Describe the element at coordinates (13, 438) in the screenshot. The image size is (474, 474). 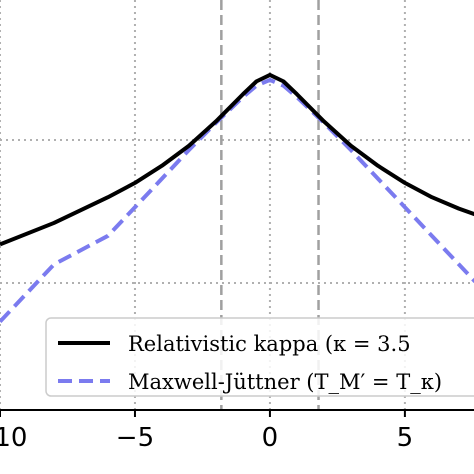
I see `x-tick-label: −10` at that location.